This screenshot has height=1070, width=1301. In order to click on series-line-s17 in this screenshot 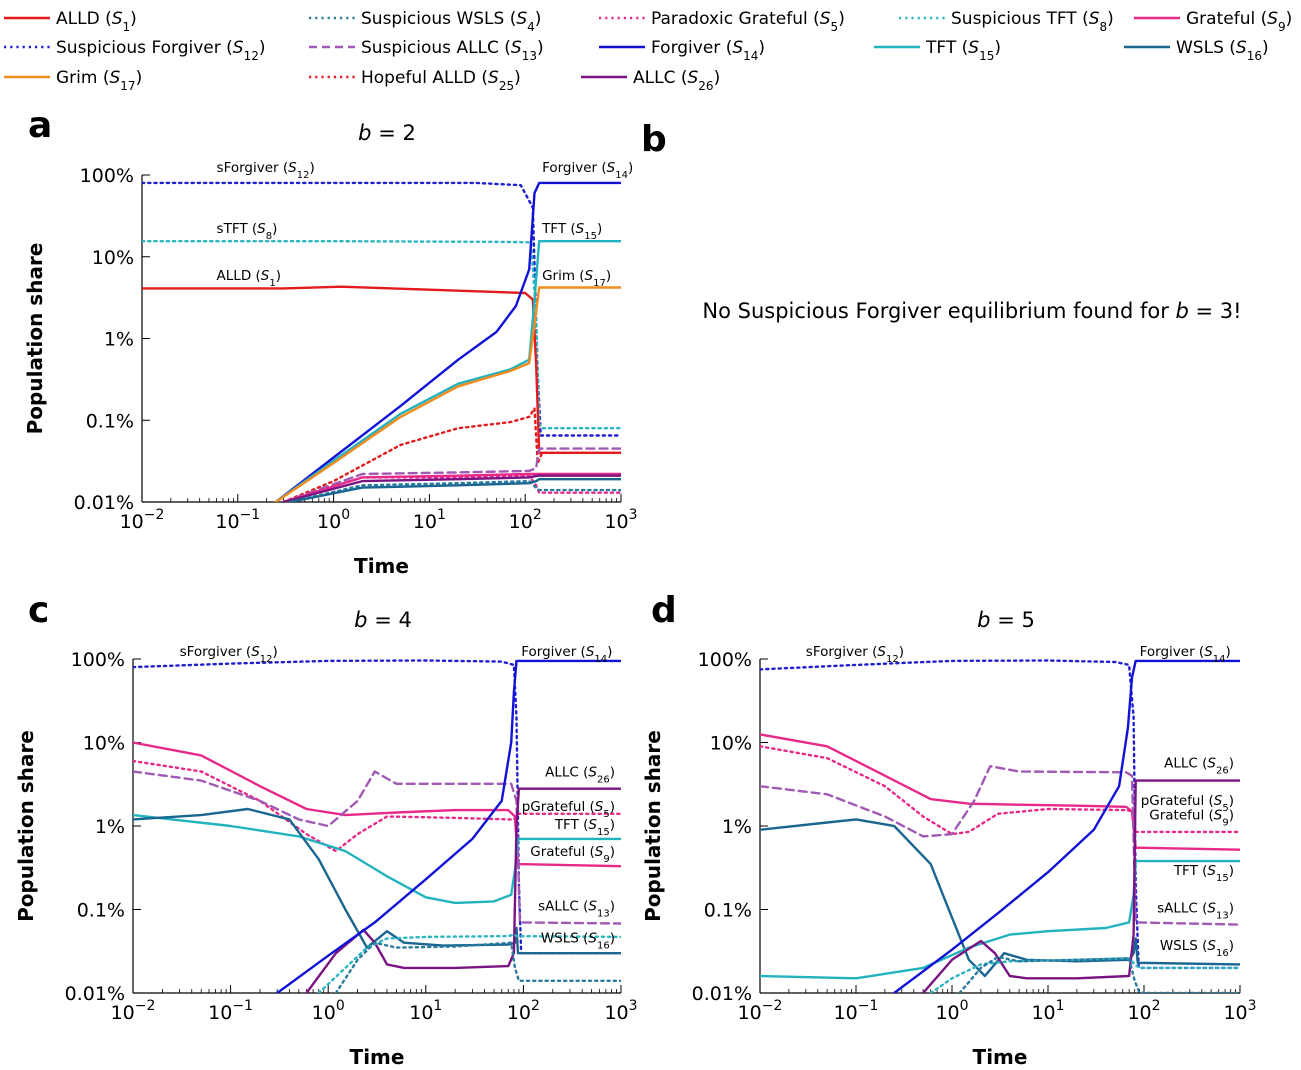, I will do `click(447, 394)`.